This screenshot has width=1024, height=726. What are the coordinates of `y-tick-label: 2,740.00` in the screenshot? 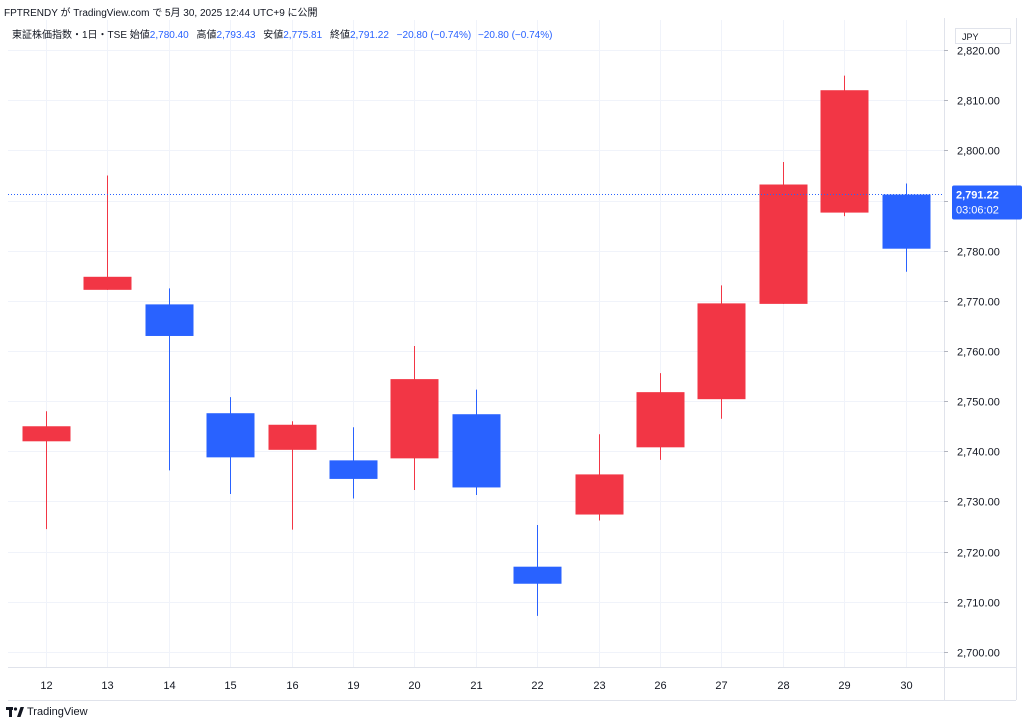 It's located at (978, 453).